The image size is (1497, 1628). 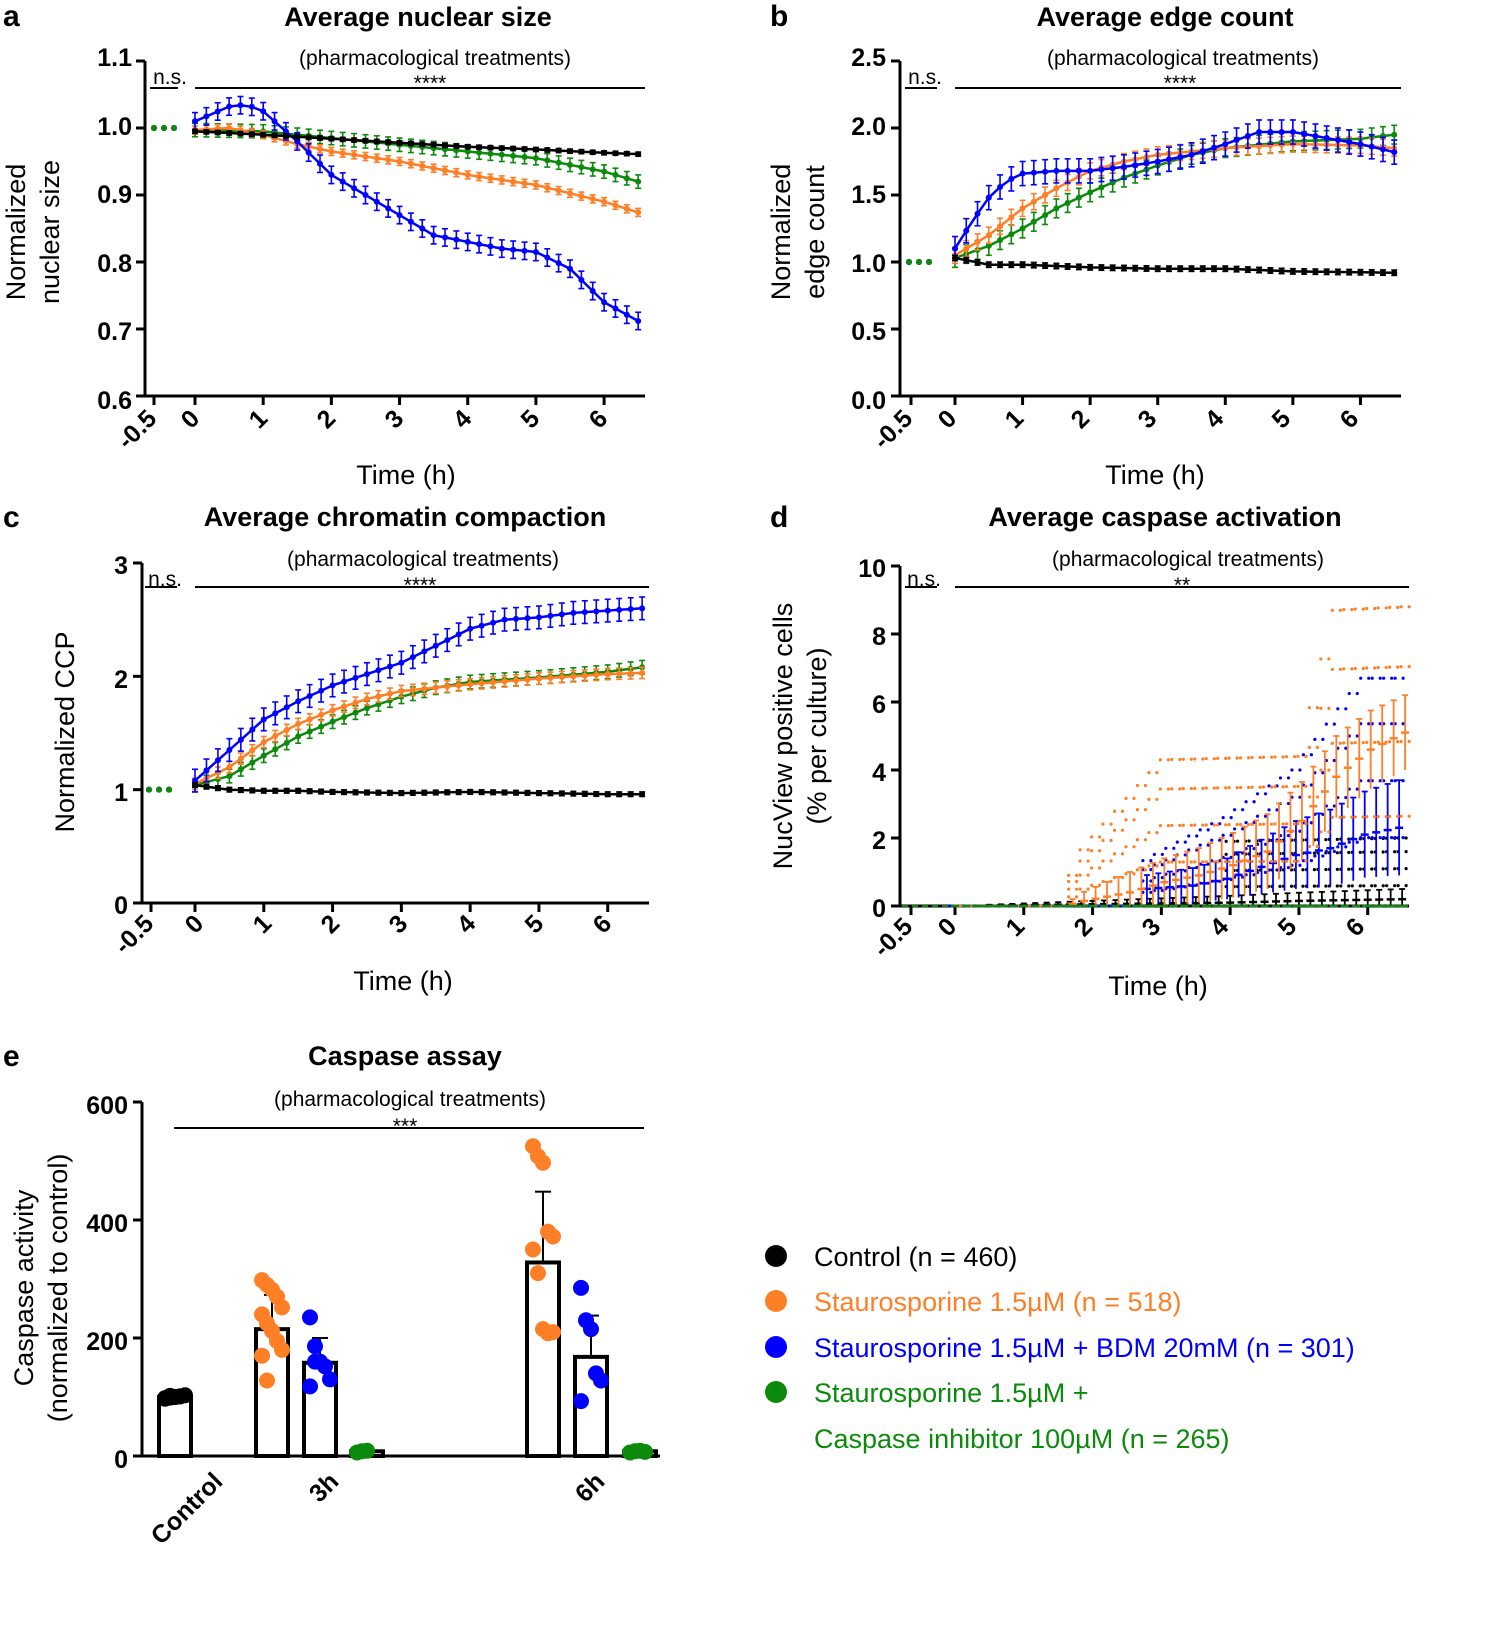 I want to click on x-tick-label: 3, so click(x=1152, y=927).